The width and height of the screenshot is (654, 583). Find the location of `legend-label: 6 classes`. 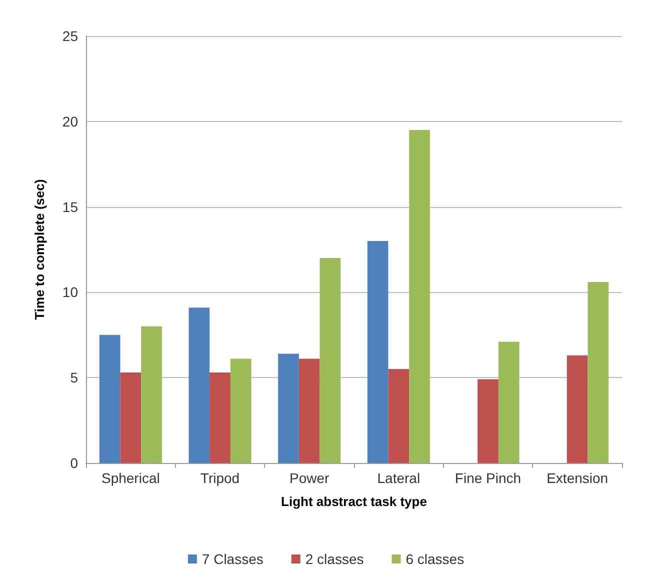

legend-label: 6 classes is located at coordinates (435, 559).